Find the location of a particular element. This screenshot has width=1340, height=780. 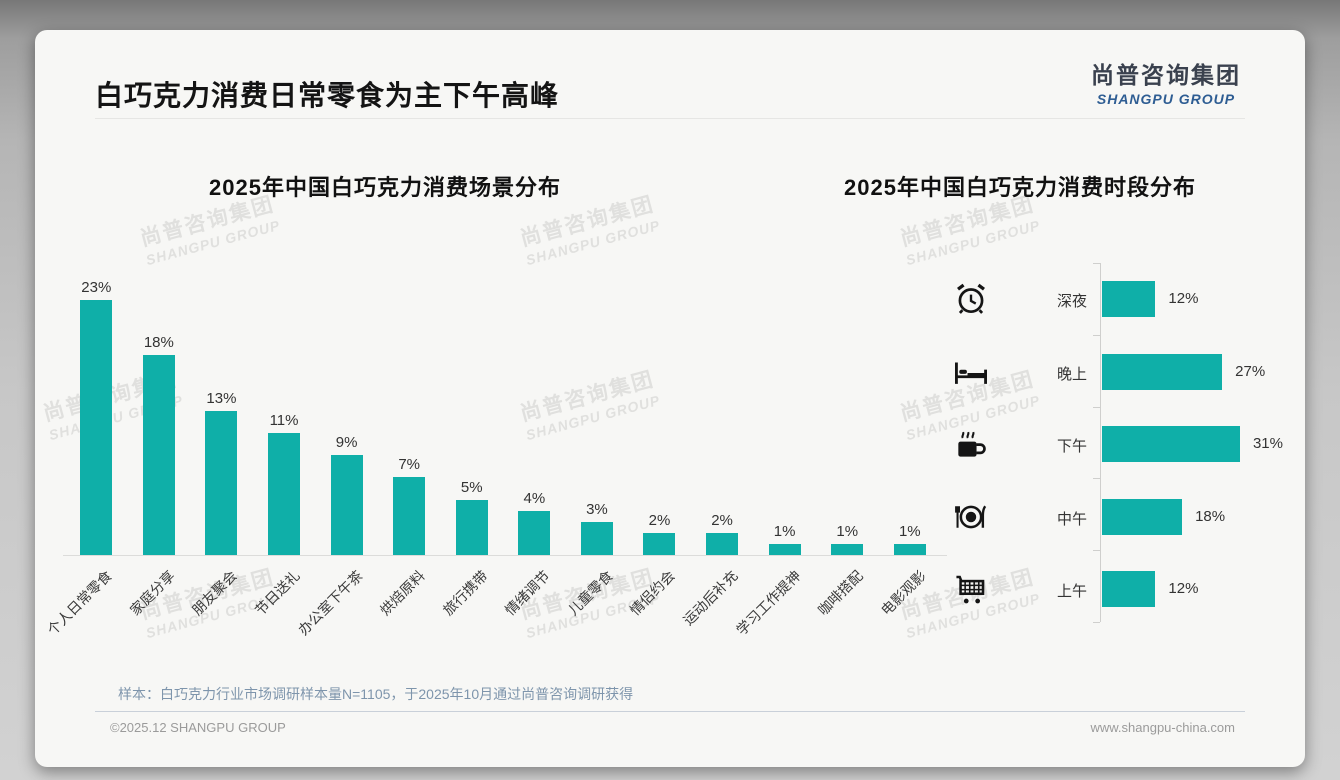

category-label: 学习工作提神 is located at coordinates (768, 603).